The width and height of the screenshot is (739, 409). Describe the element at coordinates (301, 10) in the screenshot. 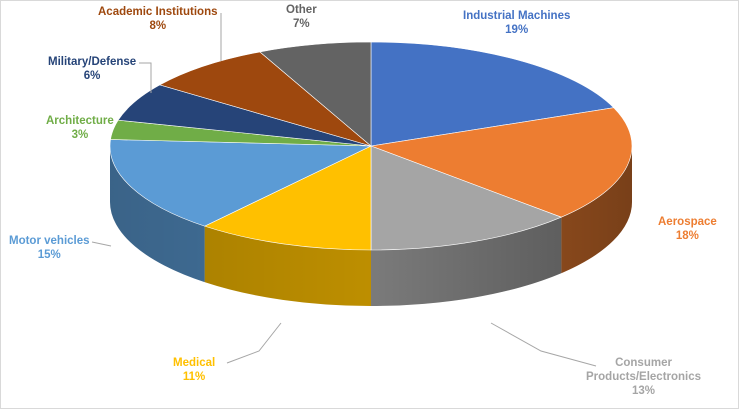

I see `data-label-category: Other` at that location.